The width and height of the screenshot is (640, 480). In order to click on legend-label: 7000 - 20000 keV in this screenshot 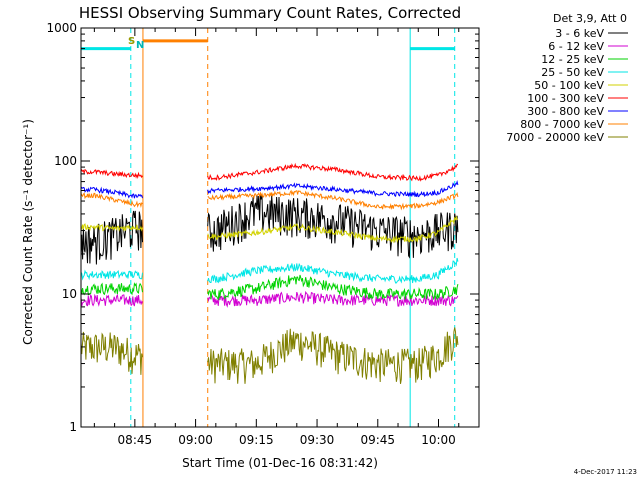, I will do `click(555, 137)`.